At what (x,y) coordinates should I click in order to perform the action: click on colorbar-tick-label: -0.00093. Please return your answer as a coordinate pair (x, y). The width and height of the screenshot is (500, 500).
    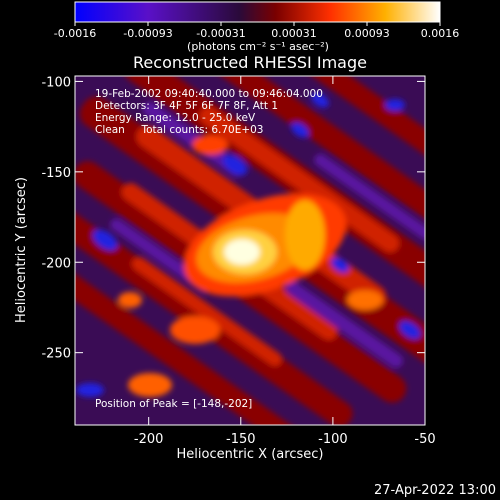
    Looking at the image, I should click on (147, 33).